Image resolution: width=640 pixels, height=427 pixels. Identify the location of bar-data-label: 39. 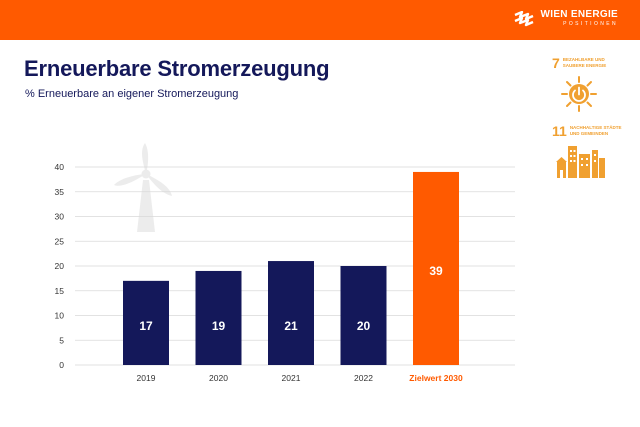
(436, 271).